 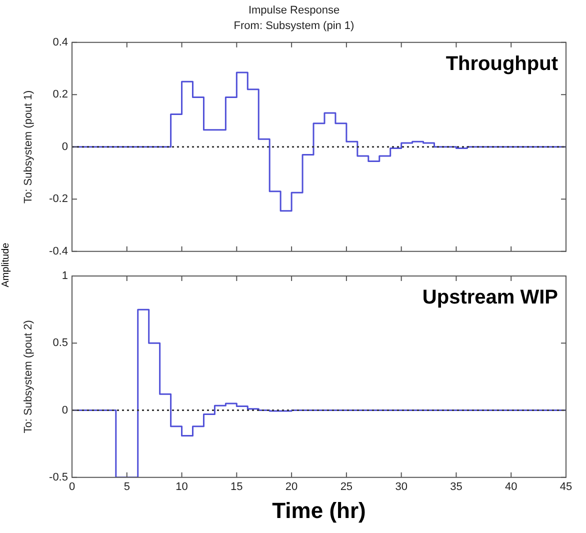 What do you see at coordinates (566, 487) in the screenshot?
I see `x-tick-label: 45` at bounding box center [566, 487].